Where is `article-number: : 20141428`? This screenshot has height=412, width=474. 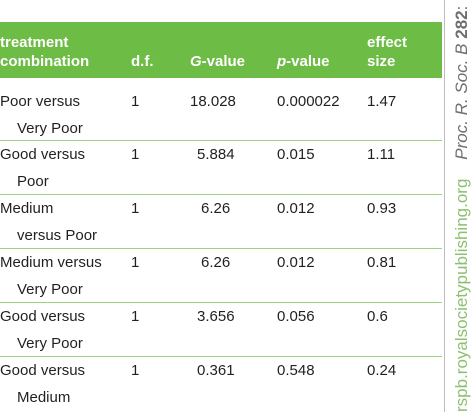 article-number: : 20141428 is located at coordinates (461, 5).